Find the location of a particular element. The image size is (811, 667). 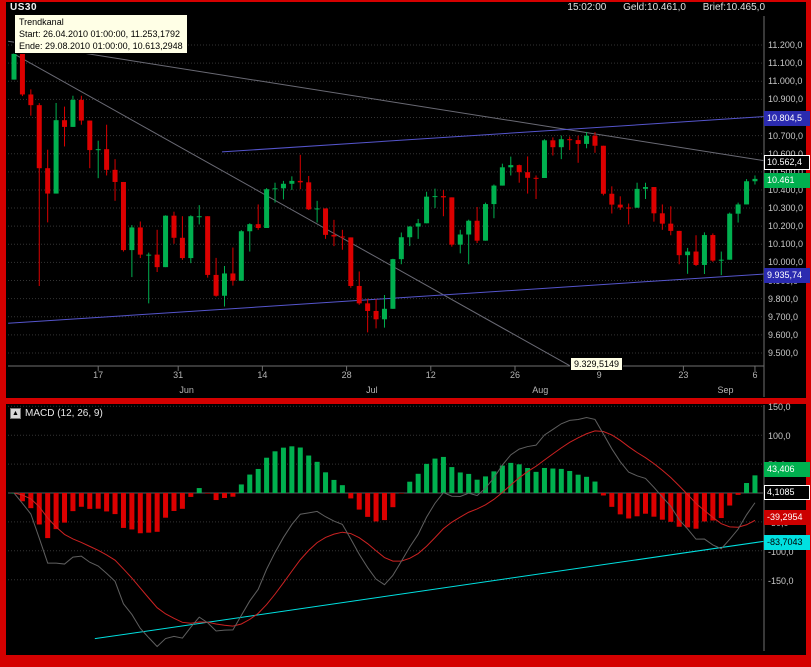

tooltip-title: Trendkanal is located at coordinates (41, 22).